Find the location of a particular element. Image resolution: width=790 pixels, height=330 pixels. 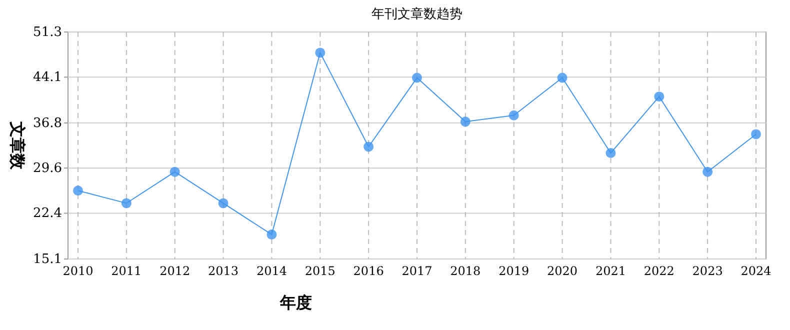

y-axis-title: 文章数 is located at coordinates (17, 145).